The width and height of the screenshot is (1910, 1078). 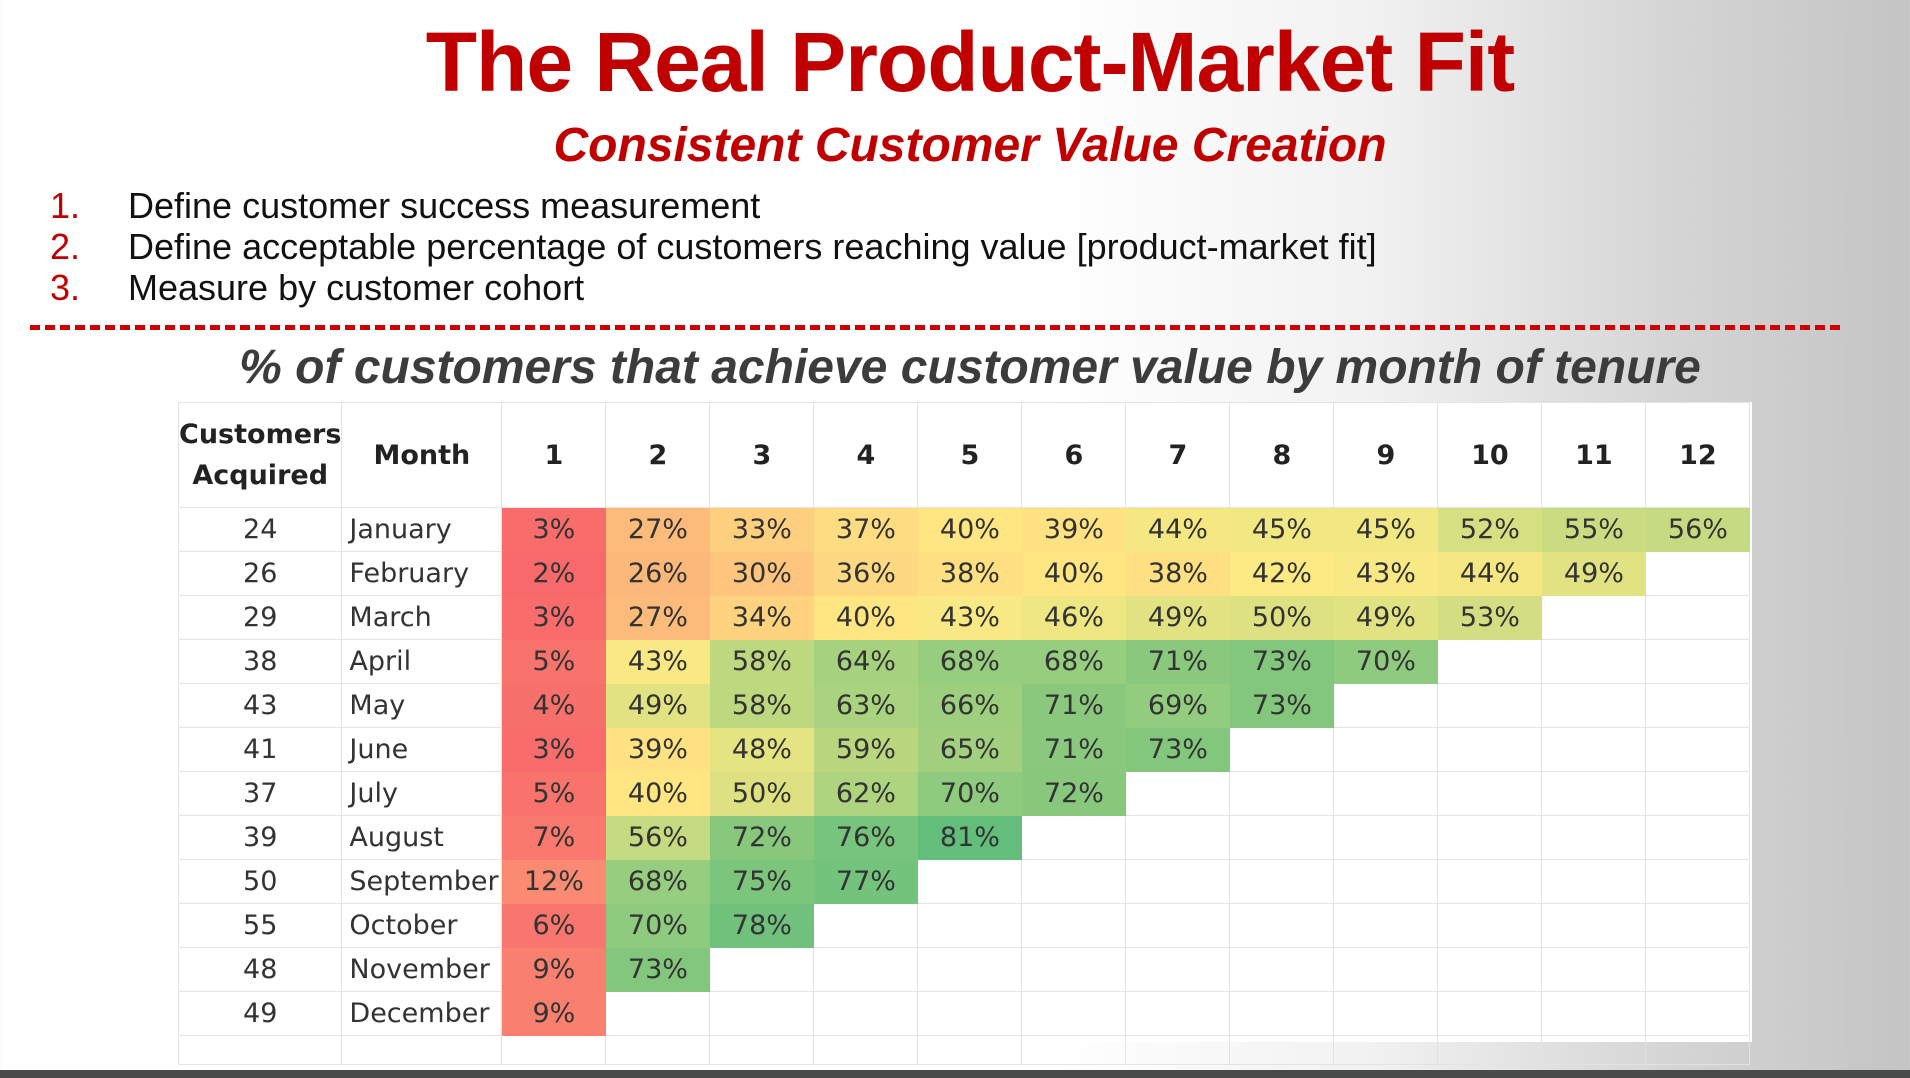 I want to click on cohort-row: 55 October 6% 70% 78%, so click(x=964, y=925).